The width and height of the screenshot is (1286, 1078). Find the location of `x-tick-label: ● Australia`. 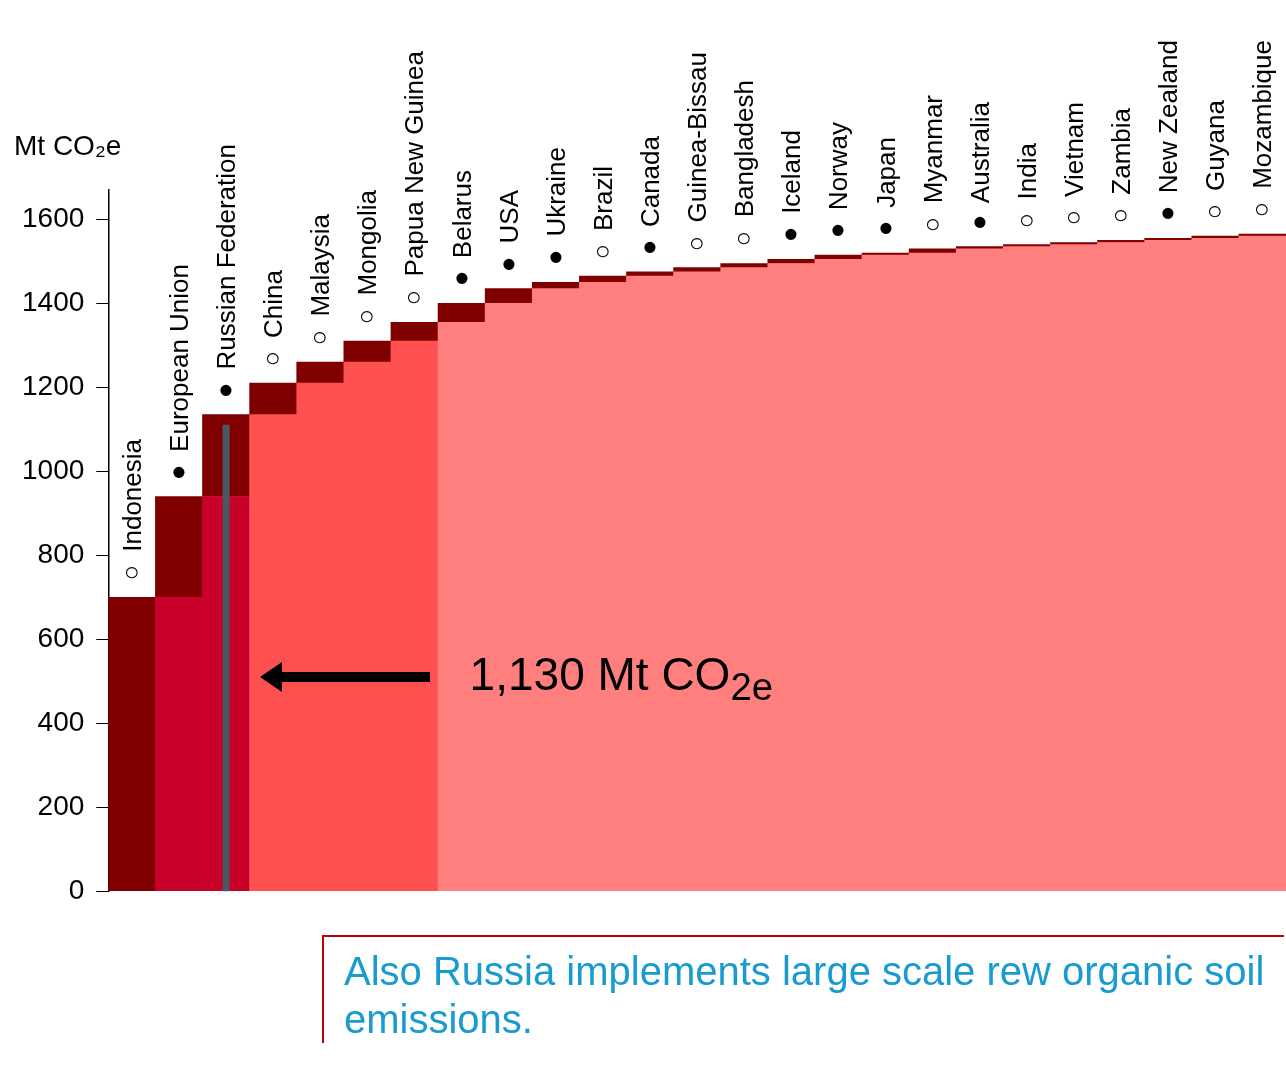

x-tick-label: ● Australia is located at coordinates (979, 170).